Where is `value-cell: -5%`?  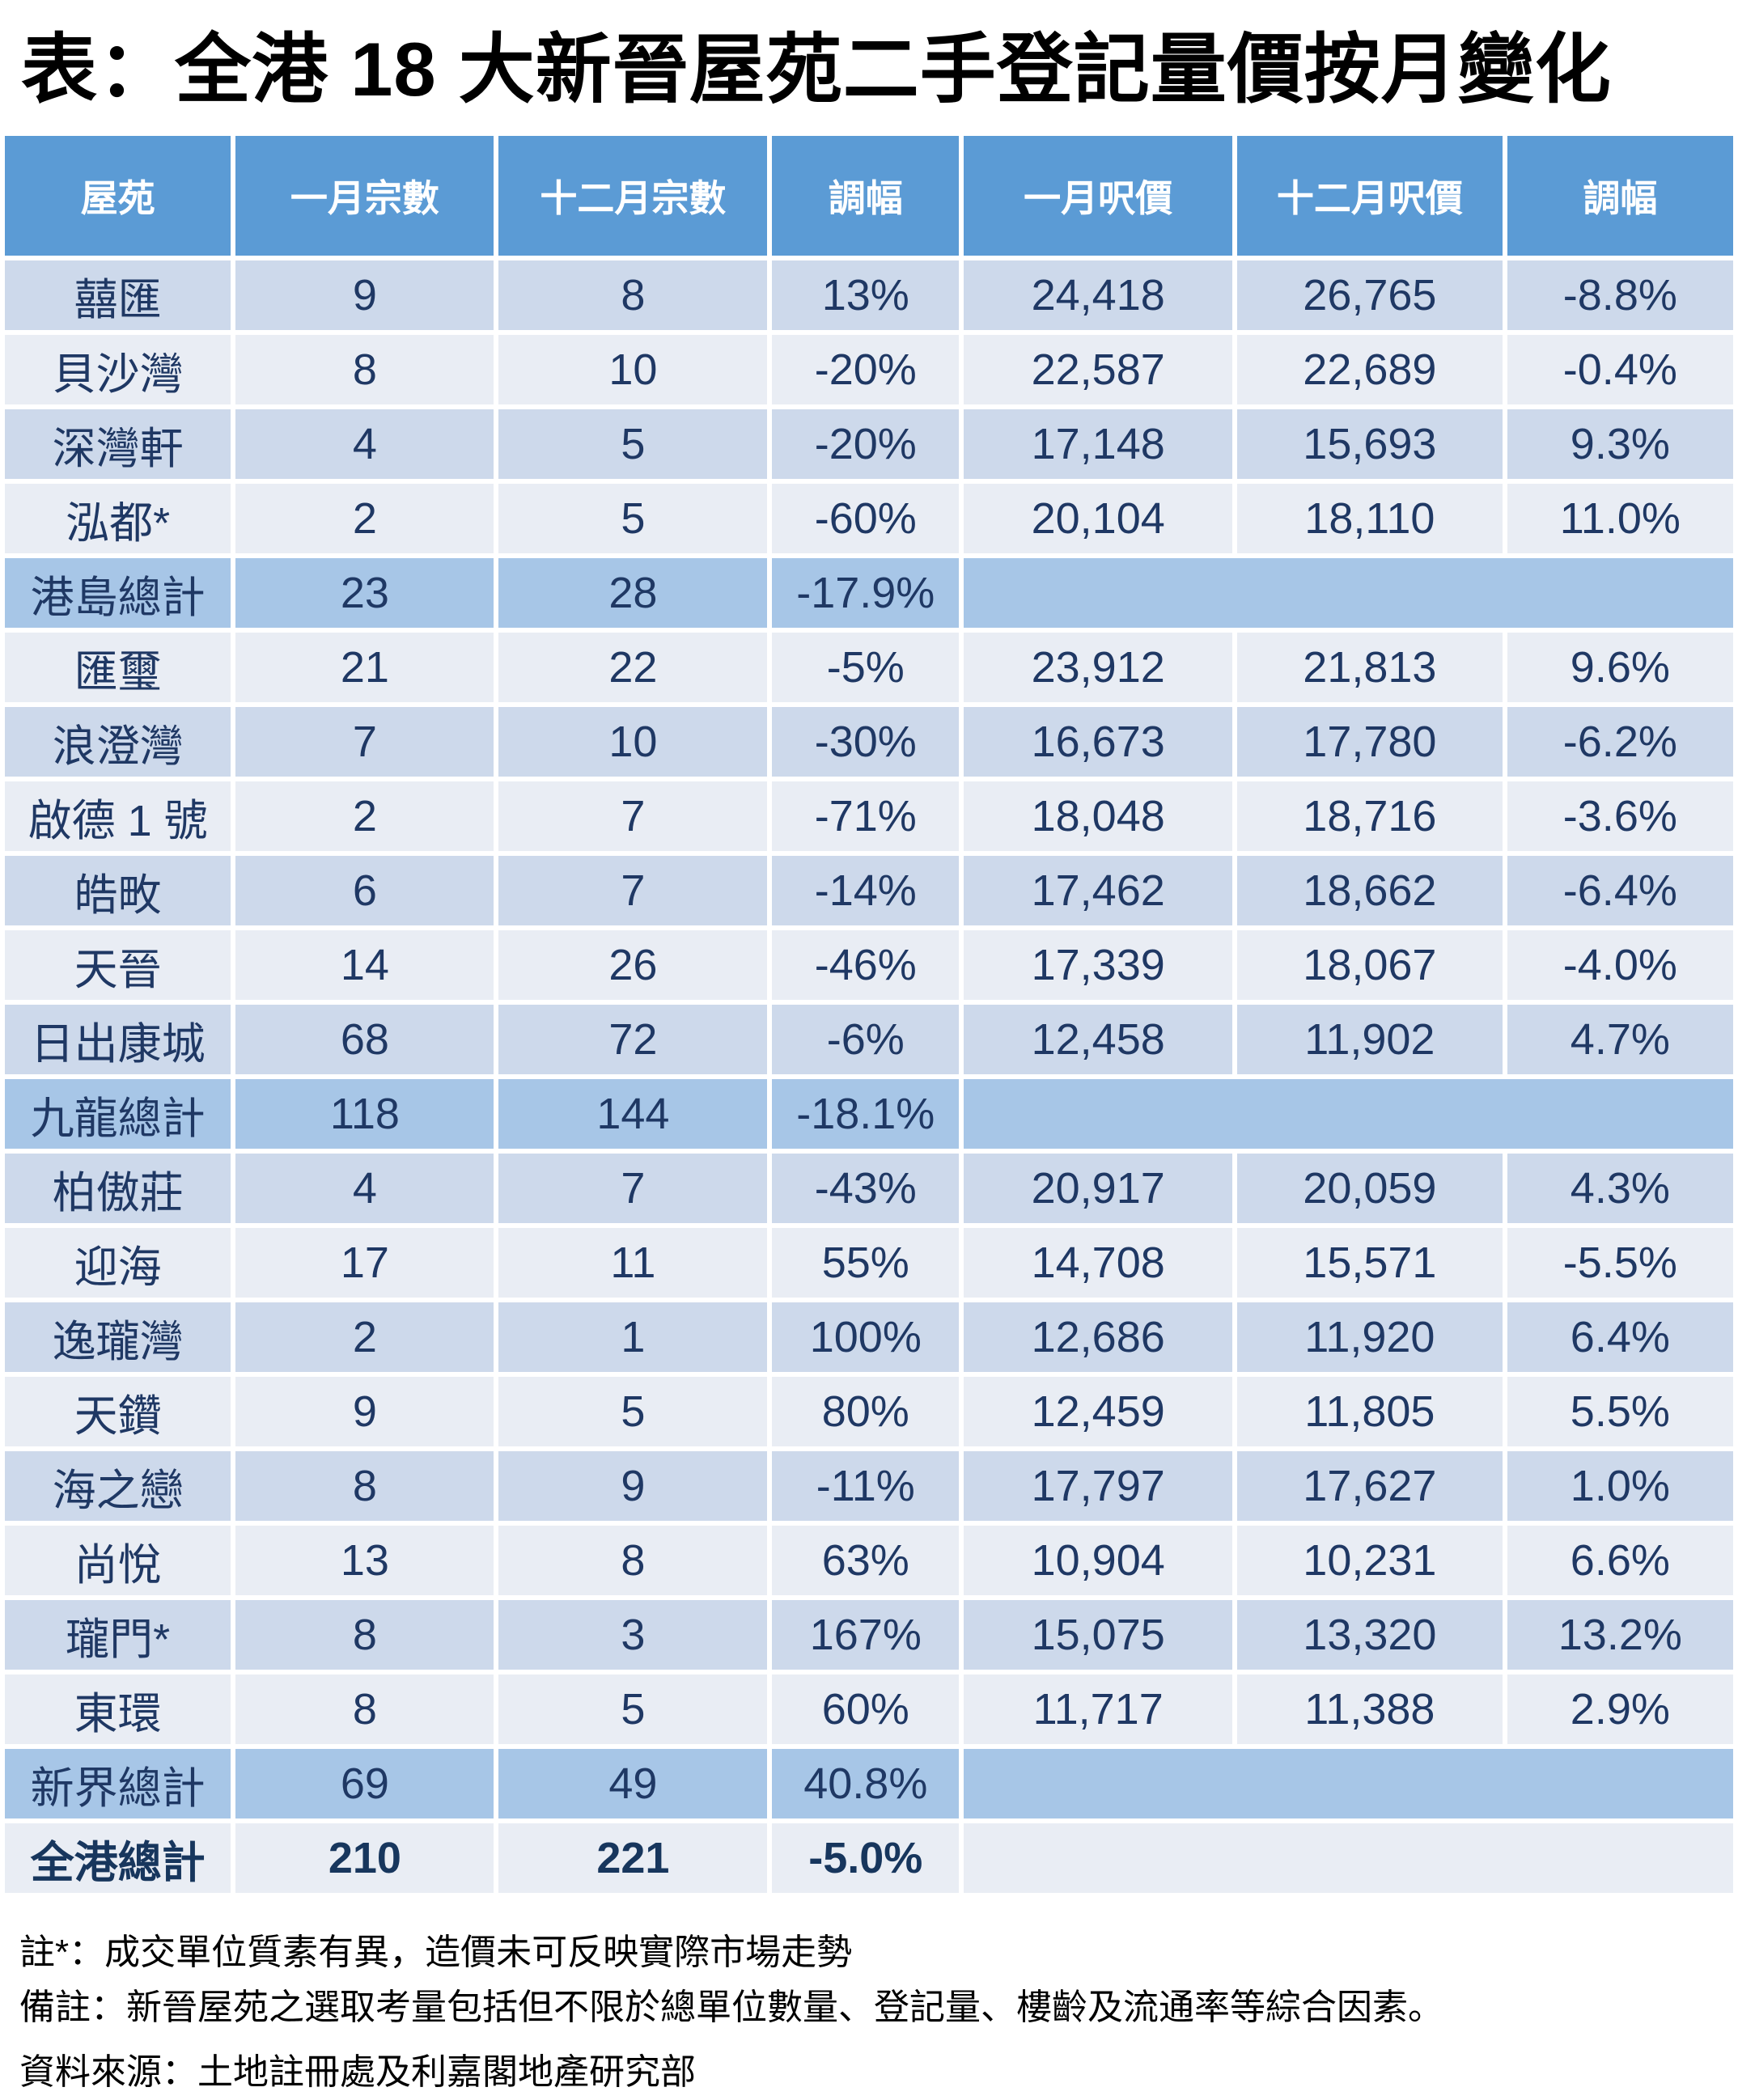
value-cell: -5% is located at coordinates (866, 668).